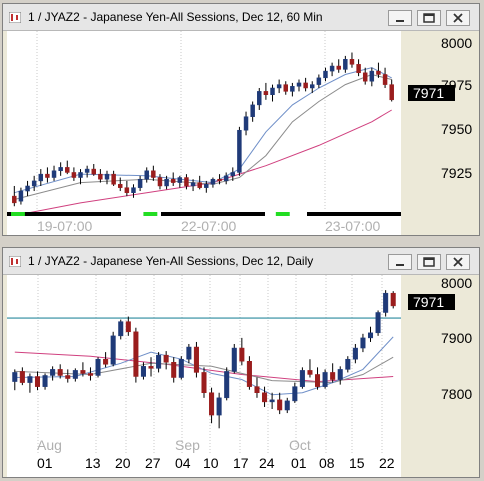  Describe the element at coordinates (357, 463) in the screenshot. I see `day-label: 15` at that location.